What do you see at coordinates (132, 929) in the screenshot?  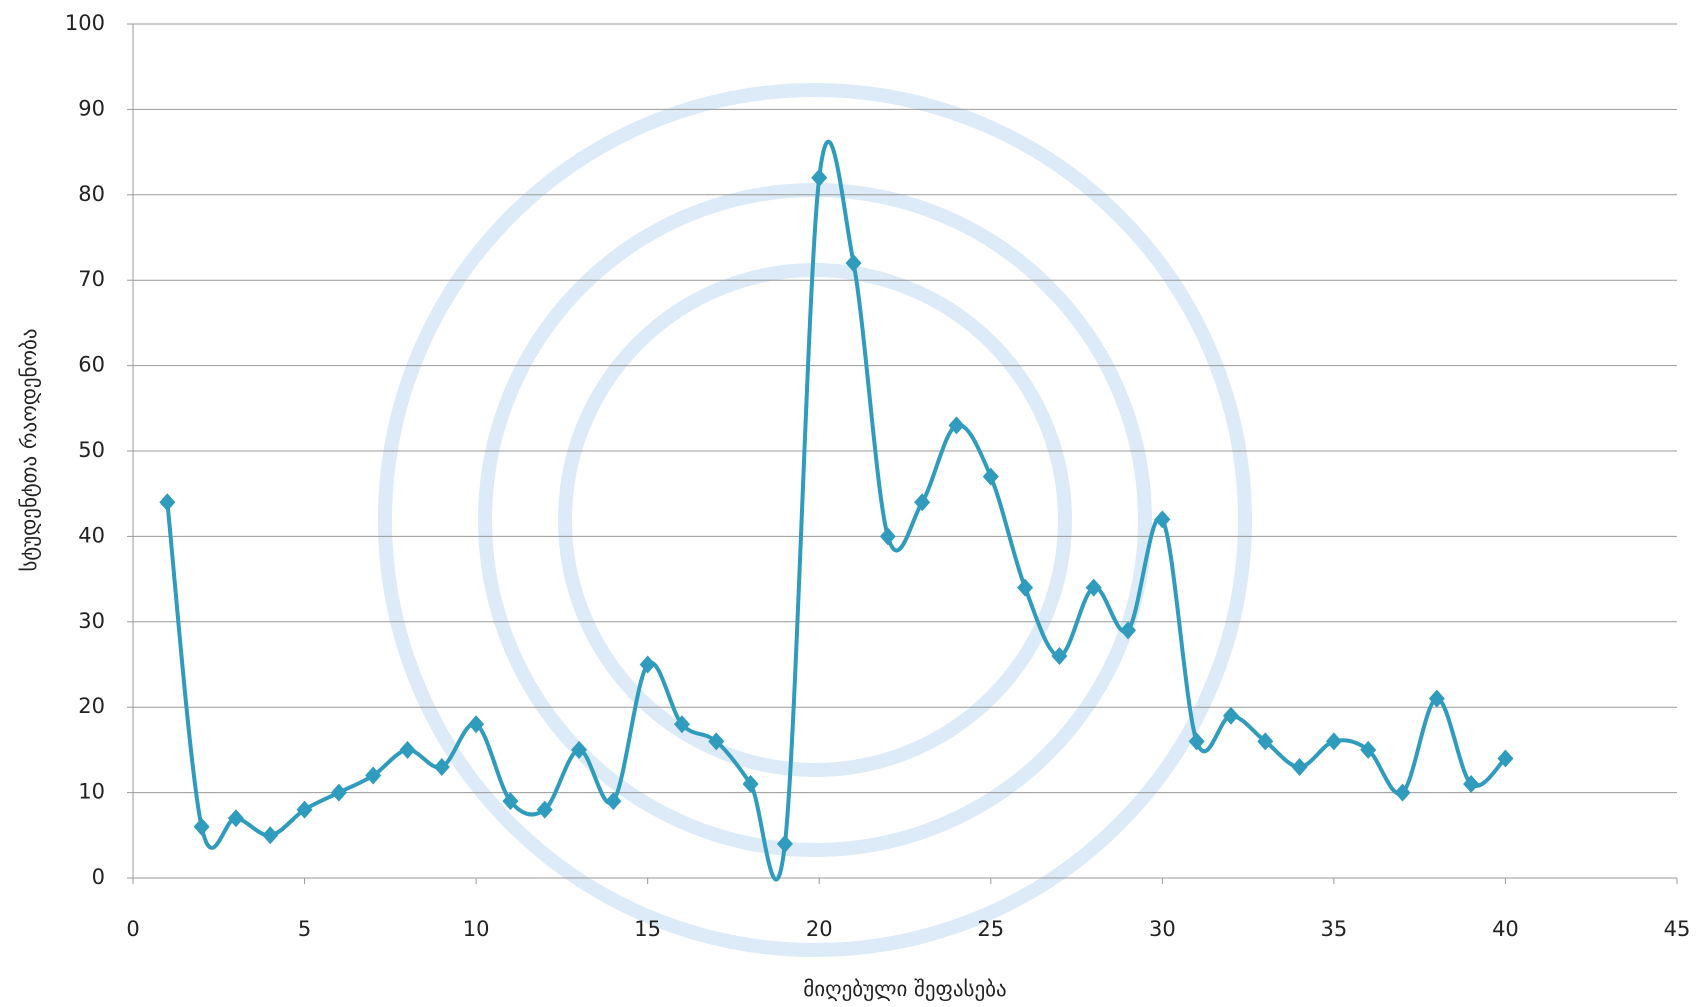 I see `x-tick-label: 0` at bounding box center [132, 929].